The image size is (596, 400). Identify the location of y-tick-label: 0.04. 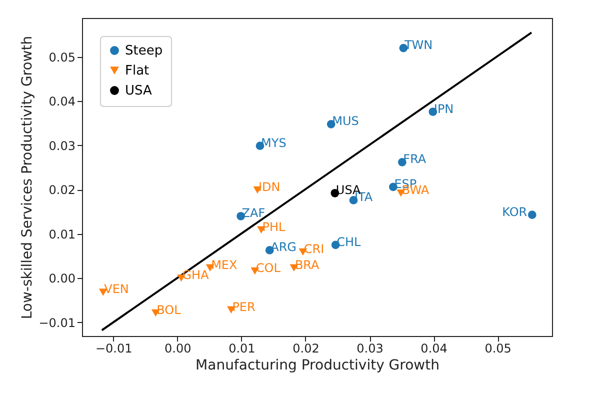
(62, 101).